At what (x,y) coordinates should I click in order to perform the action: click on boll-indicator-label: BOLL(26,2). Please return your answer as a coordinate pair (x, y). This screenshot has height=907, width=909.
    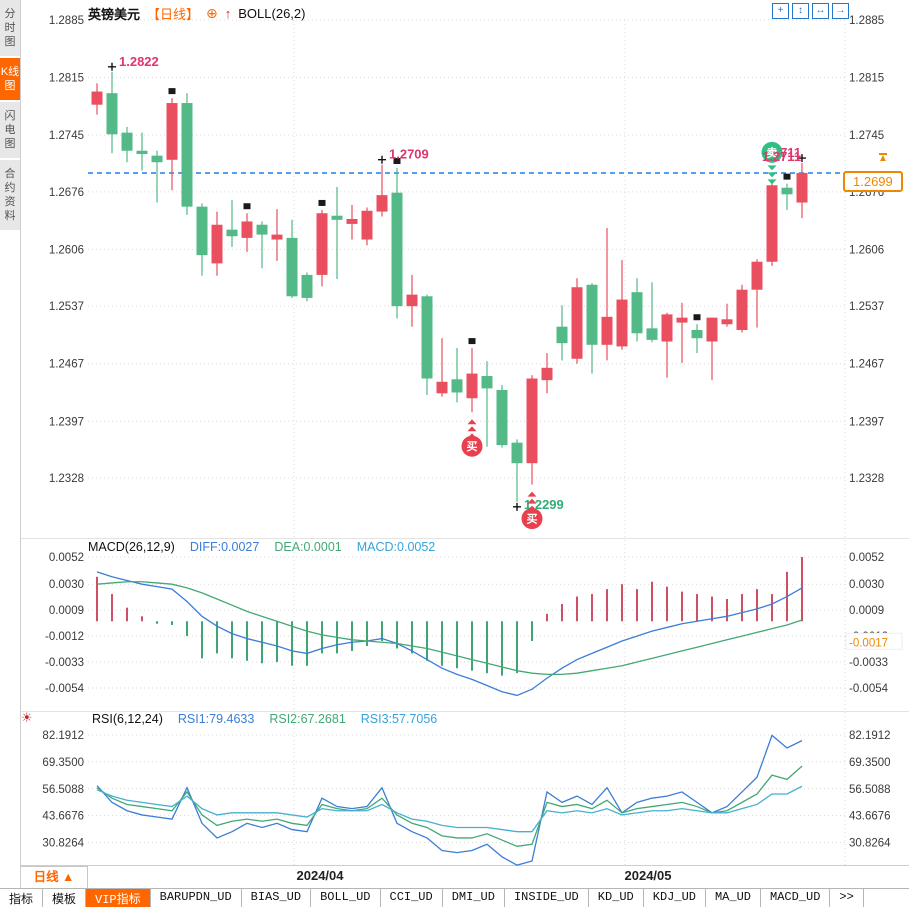
    Looking at the image, I should click on (272, 13).